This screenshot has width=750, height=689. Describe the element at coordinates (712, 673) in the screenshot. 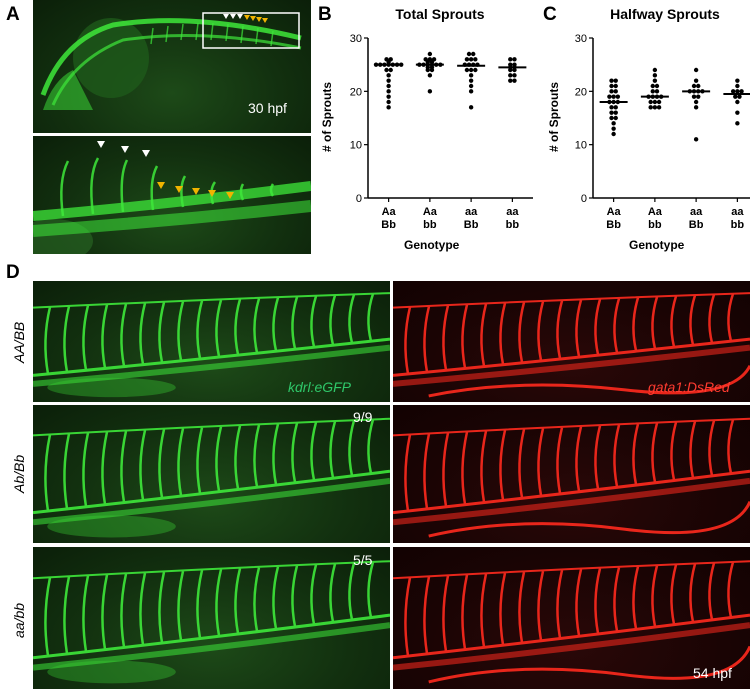

I see `stage-label-d: 54 hpf` at that location.